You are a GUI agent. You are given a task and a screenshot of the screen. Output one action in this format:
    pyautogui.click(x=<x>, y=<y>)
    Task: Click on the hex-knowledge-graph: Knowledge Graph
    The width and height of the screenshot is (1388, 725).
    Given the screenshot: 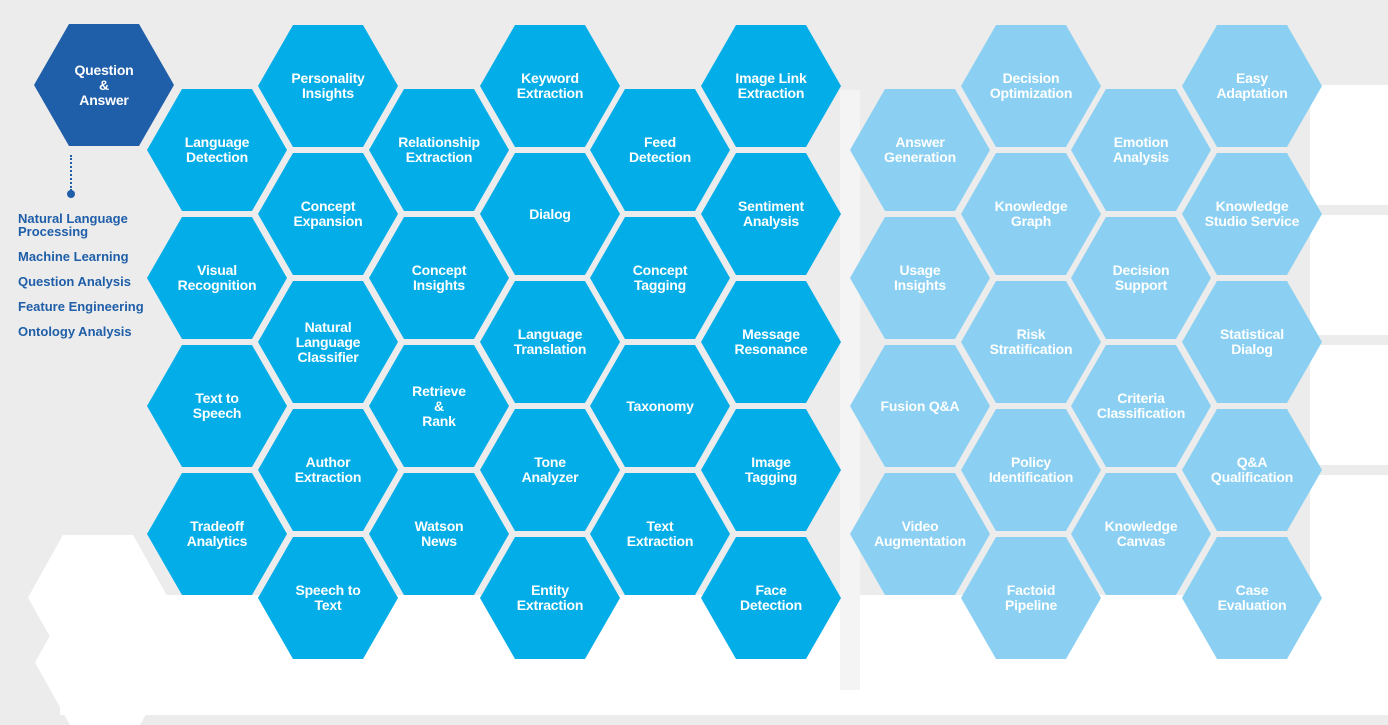 What is the action you would take?
    pyautogui.click(x=1031, y=214)
    